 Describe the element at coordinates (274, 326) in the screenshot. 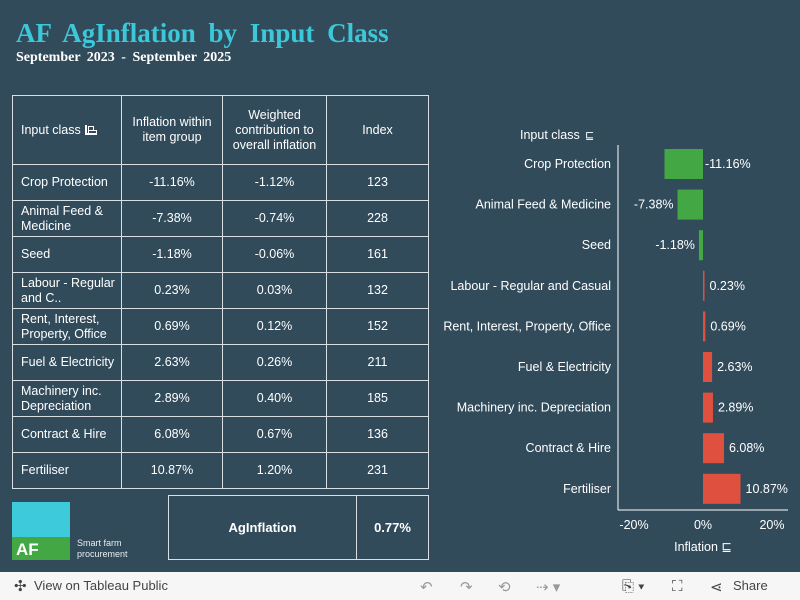

I see `row-weighted: 0.12%` at that location.